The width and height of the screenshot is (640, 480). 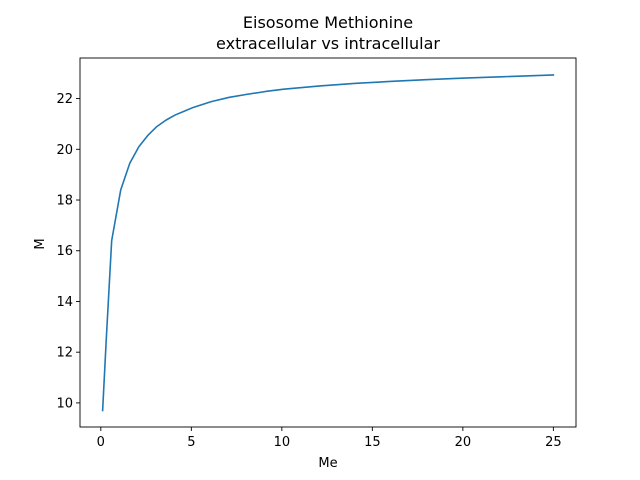 What do you see at coordinates (328, 22) in the screenshot?
I see `chart-title: Eisosome Methionine` at bounding box center [328, 22].